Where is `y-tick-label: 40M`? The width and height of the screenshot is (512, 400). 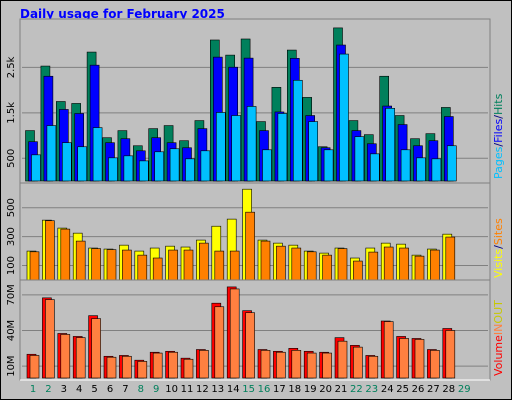
y-tick-label: 40M is located at coordinates (11, 330).